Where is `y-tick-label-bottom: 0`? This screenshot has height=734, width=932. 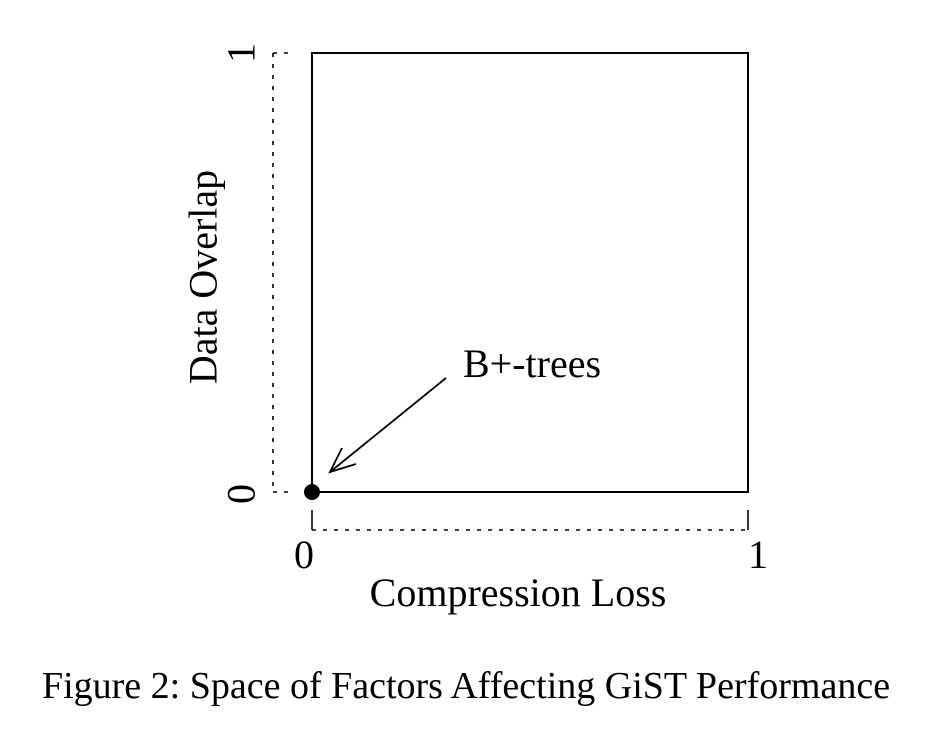 y-tick-label-bottom: 0 is located at coordinates (241, 494).